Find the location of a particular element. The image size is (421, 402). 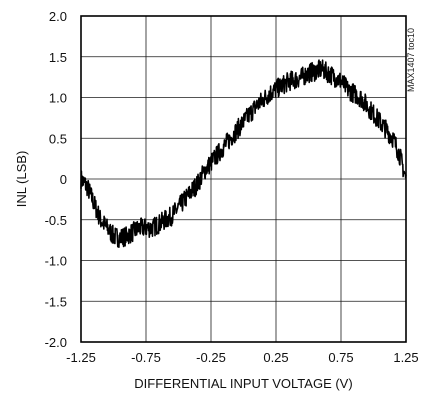

x-tick-label: 1.25 is located at coordinates (405, 357).